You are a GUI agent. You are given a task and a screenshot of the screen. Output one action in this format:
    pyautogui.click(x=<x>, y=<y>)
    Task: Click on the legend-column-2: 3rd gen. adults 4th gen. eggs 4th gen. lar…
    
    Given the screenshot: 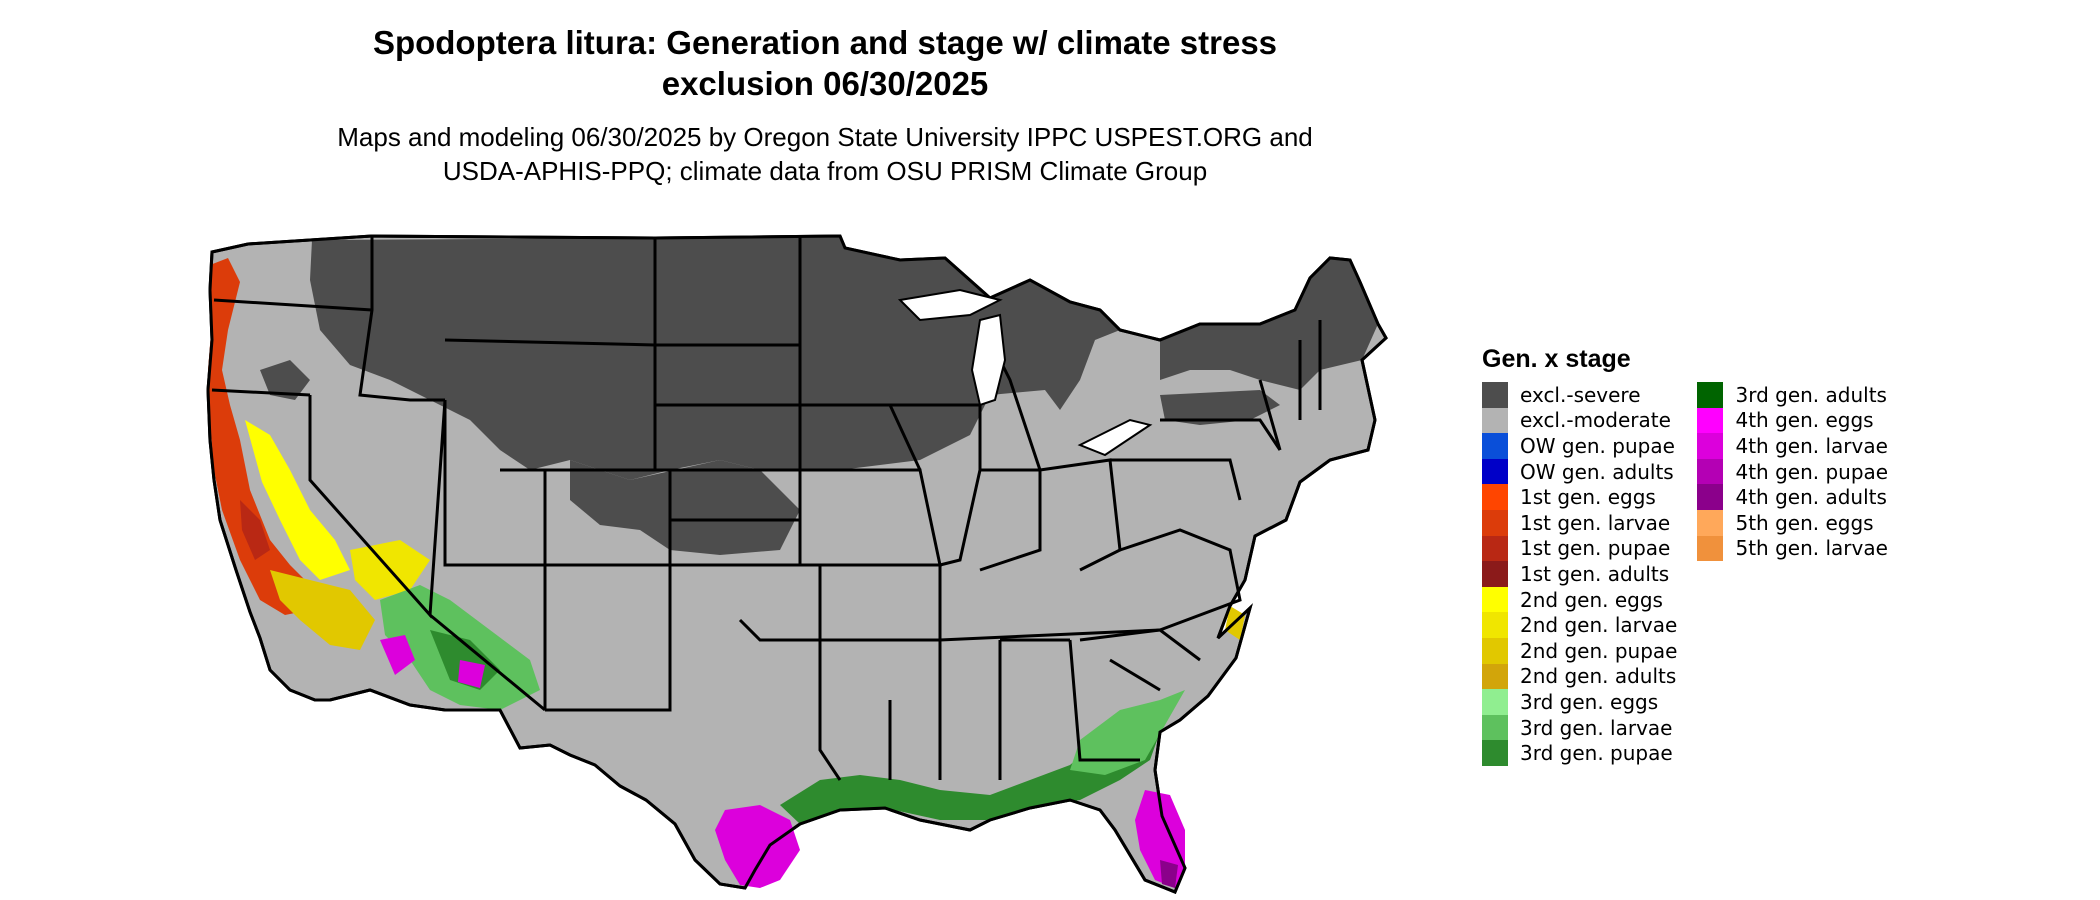 What is the action you would take?
    pyautogui.click(x=1792, y=574)
    